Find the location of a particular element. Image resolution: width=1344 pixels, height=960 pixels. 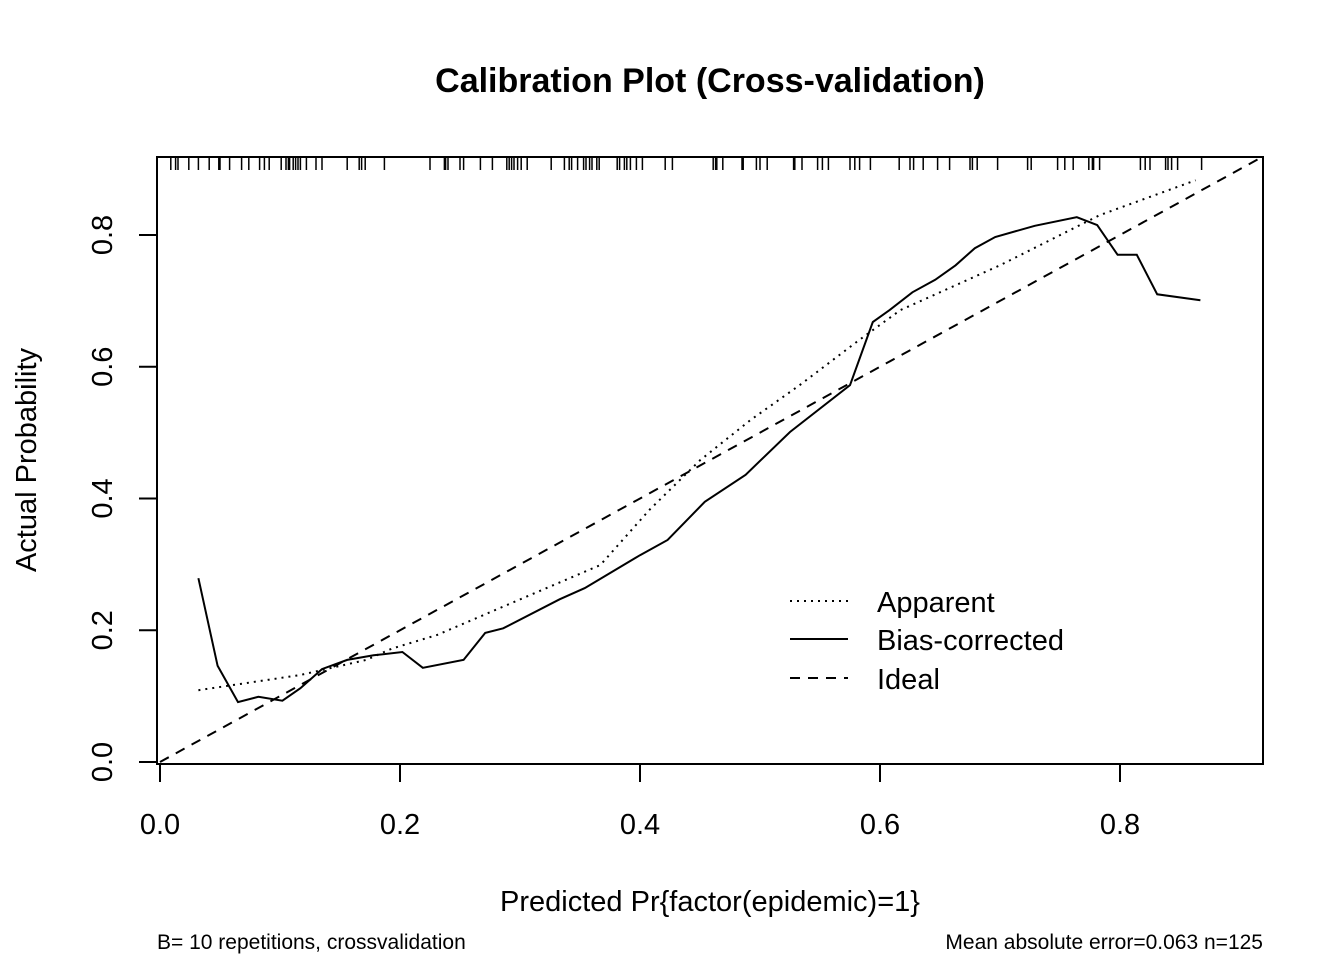

x-tick-label: 0.6 is located at coordinates (880, 825).